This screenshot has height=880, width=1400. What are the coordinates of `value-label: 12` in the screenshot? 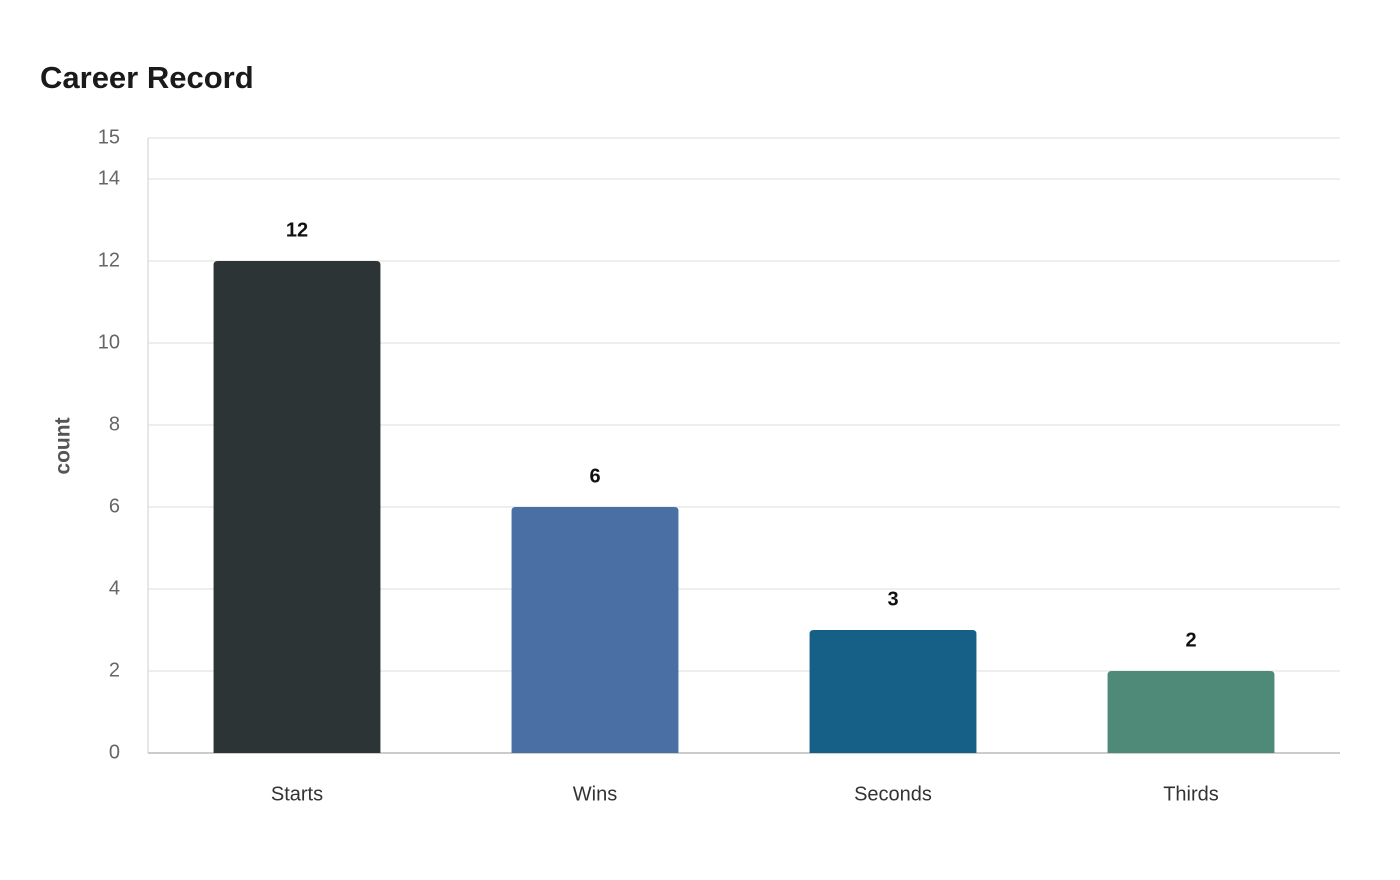 It's located at (297, 230).